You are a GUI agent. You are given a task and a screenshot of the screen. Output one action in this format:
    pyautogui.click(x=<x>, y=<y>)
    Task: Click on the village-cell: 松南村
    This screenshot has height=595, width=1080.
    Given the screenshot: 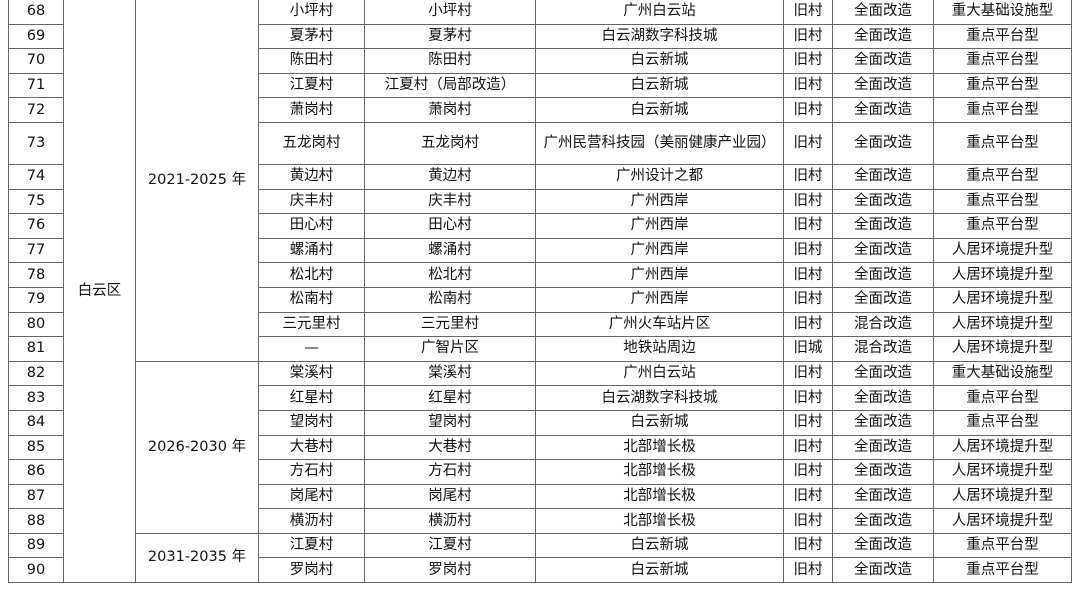 What is the action you would take?
    pyautogui.click(x=311, y=299)
    